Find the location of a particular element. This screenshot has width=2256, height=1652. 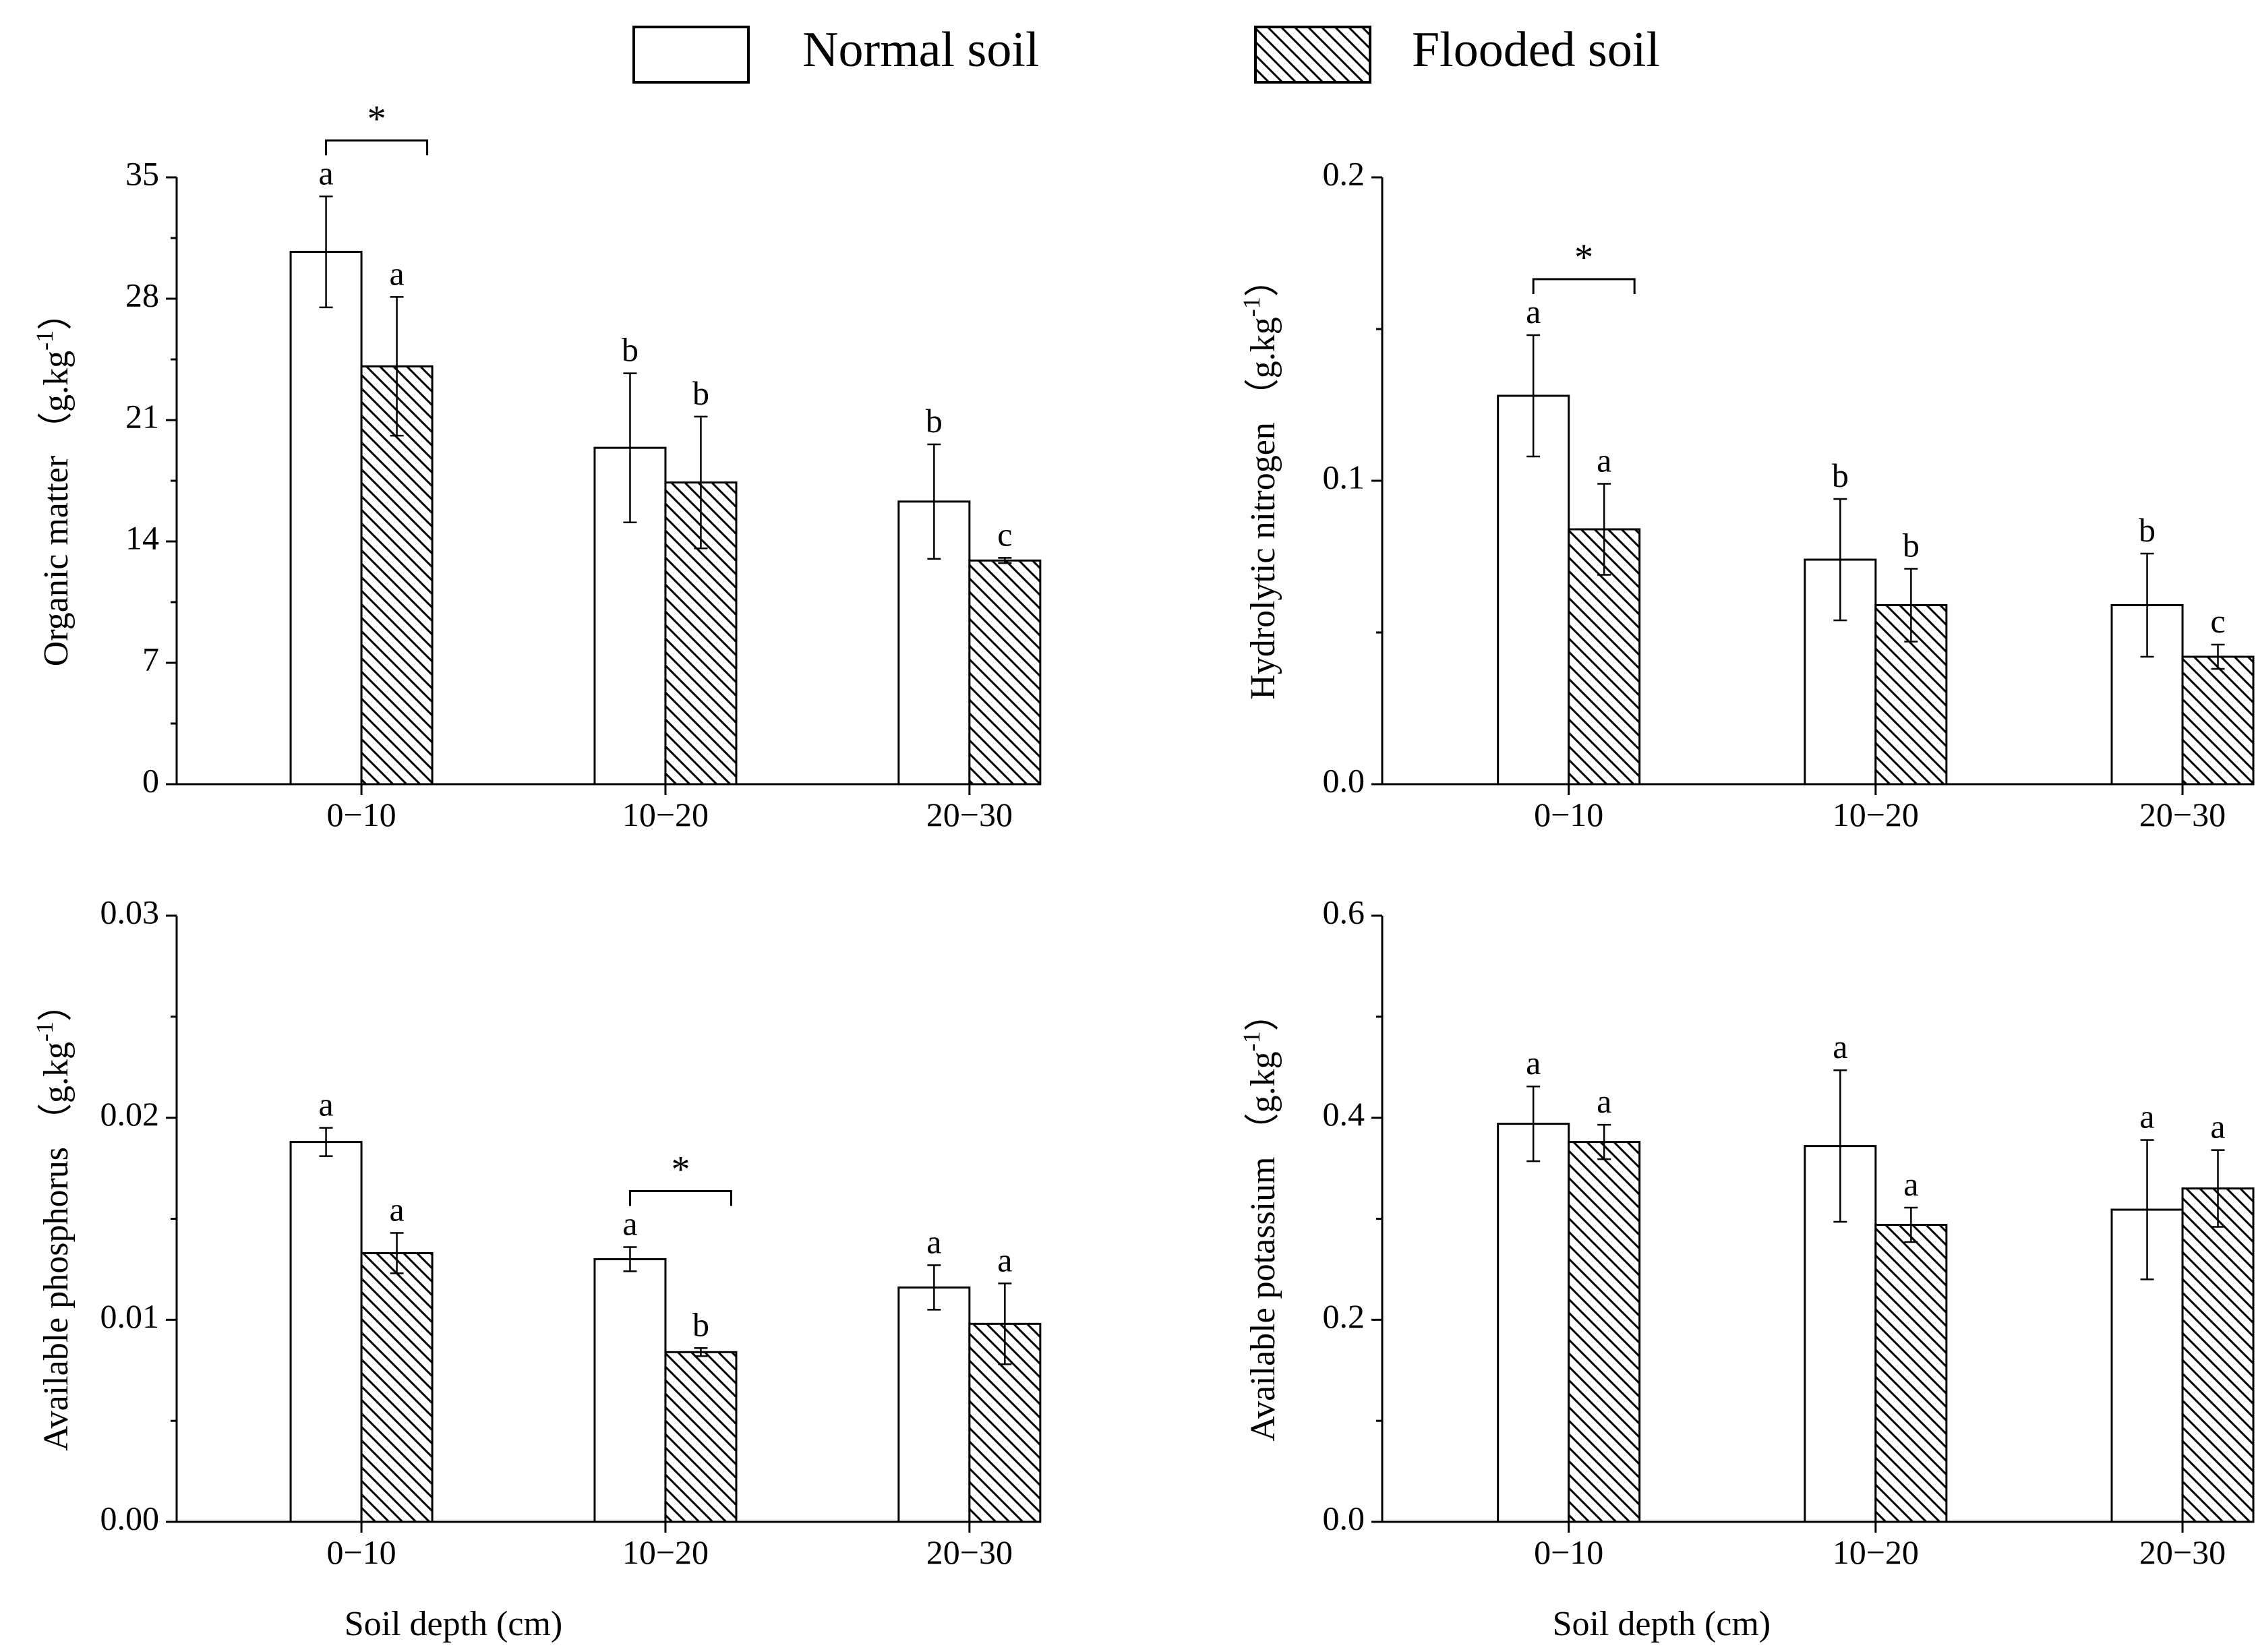

y-tick-label: 0.03 is located at coordinates (130, 912).